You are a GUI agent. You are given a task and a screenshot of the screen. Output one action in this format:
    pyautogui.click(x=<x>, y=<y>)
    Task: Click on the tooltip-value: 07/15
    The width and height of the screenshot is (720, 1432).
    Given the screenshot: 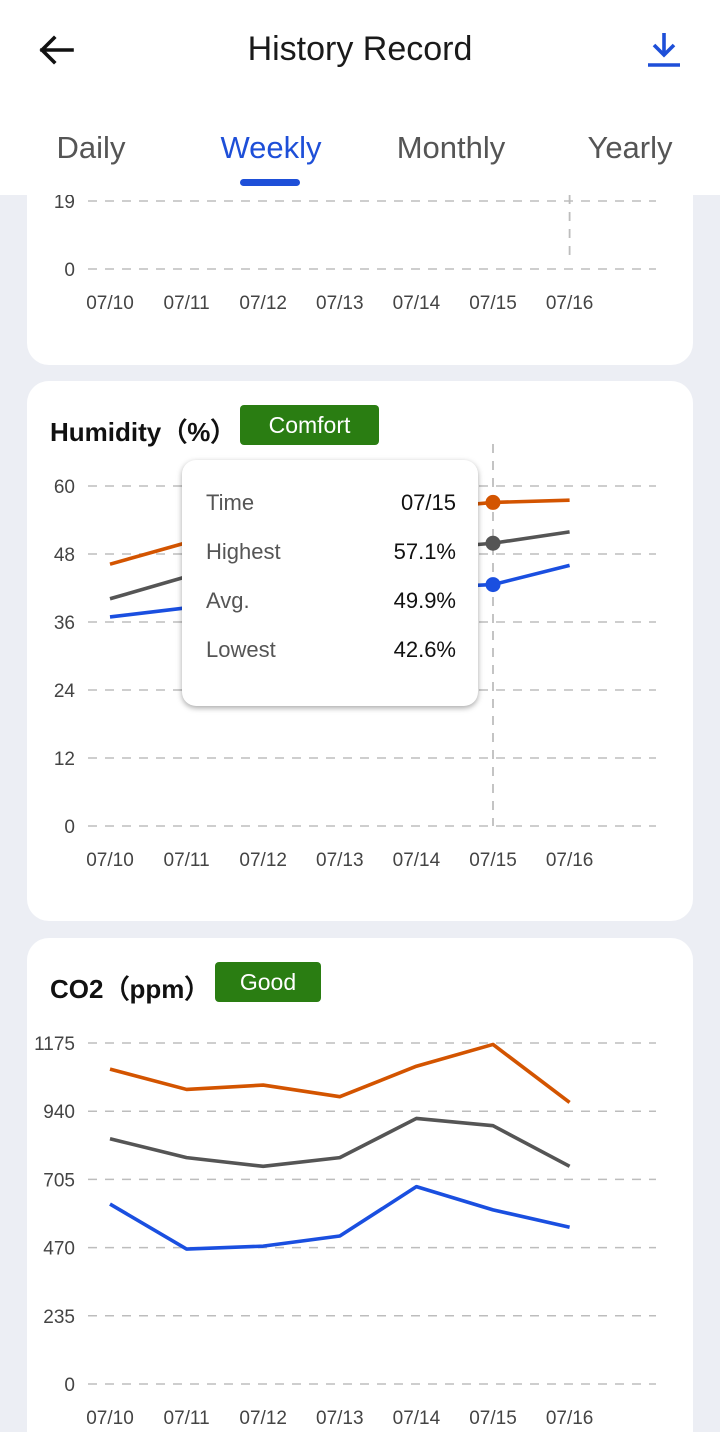 What is the action you would take?
    pyautogui.click(x=428, y=502)
    